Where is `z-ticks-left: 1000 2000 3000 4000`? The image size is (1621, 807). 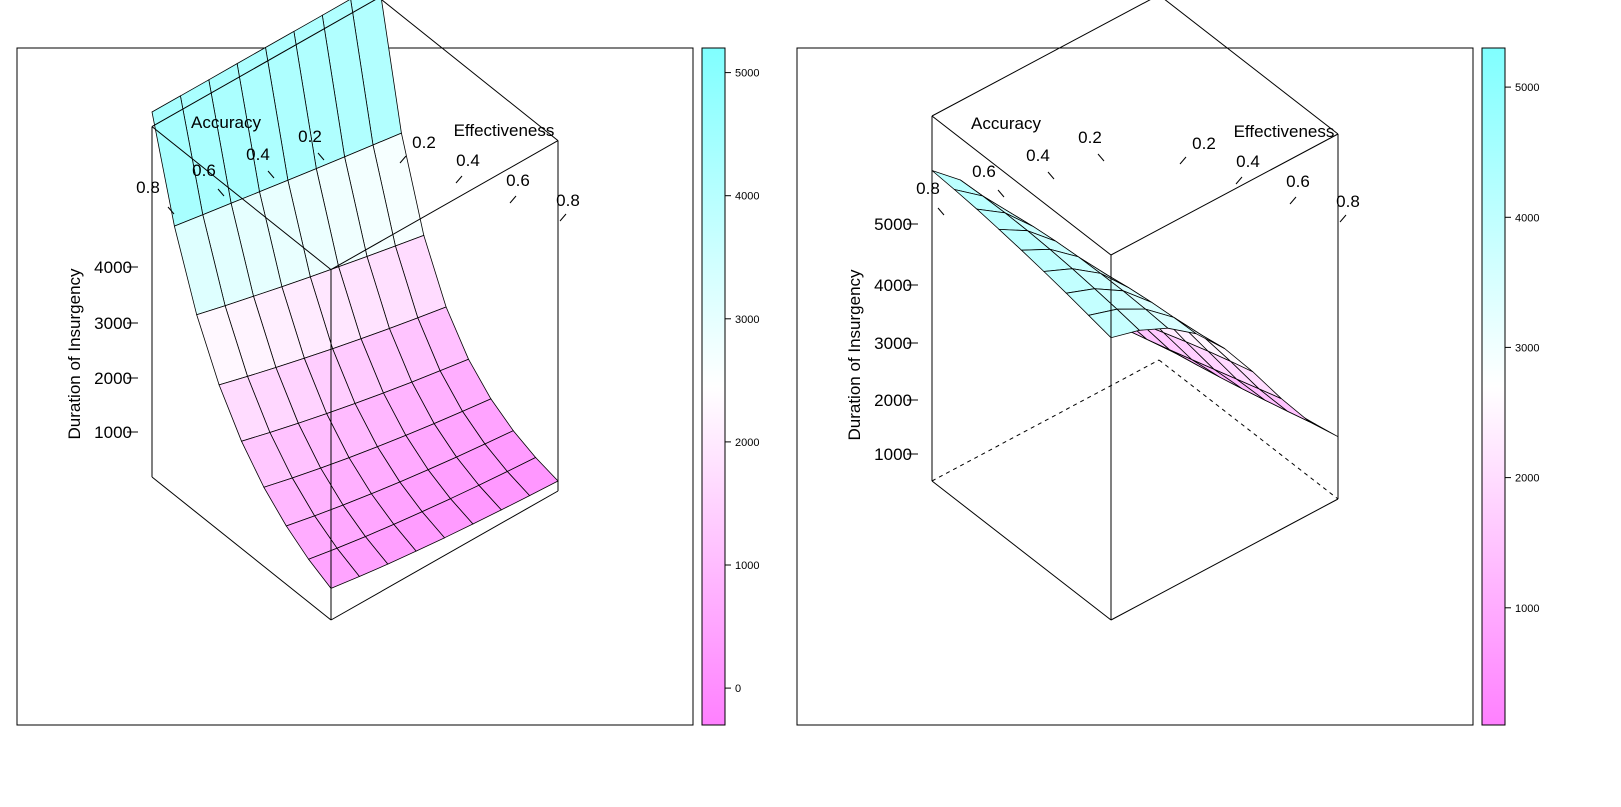
z-ticks-left: 1000 2000 3000 4000 is located at coordinates (116, 350).